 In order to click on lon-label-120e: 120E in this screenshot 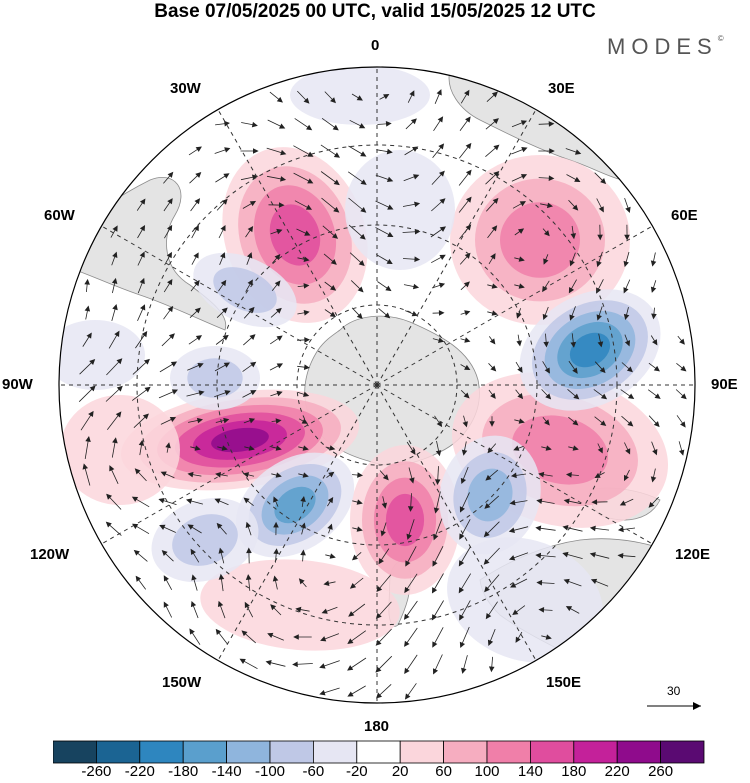, I will do `click(693, 554)`.